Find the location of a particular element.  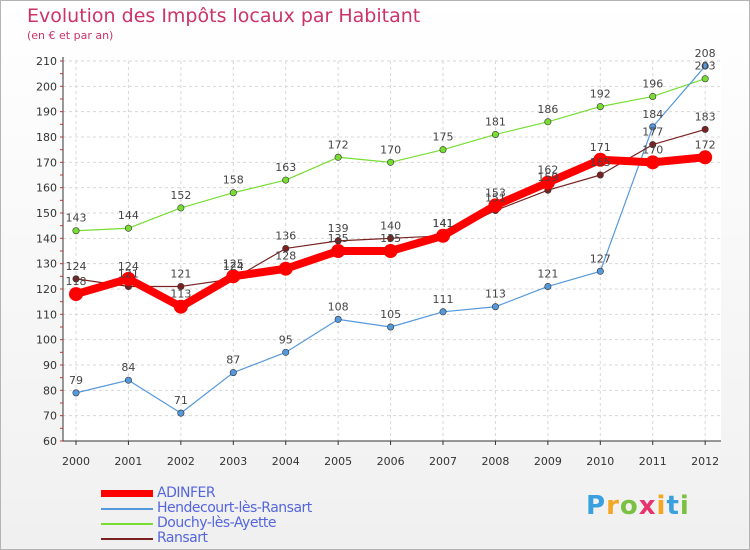

data-label: 136 is located at coordinates (285, 235).